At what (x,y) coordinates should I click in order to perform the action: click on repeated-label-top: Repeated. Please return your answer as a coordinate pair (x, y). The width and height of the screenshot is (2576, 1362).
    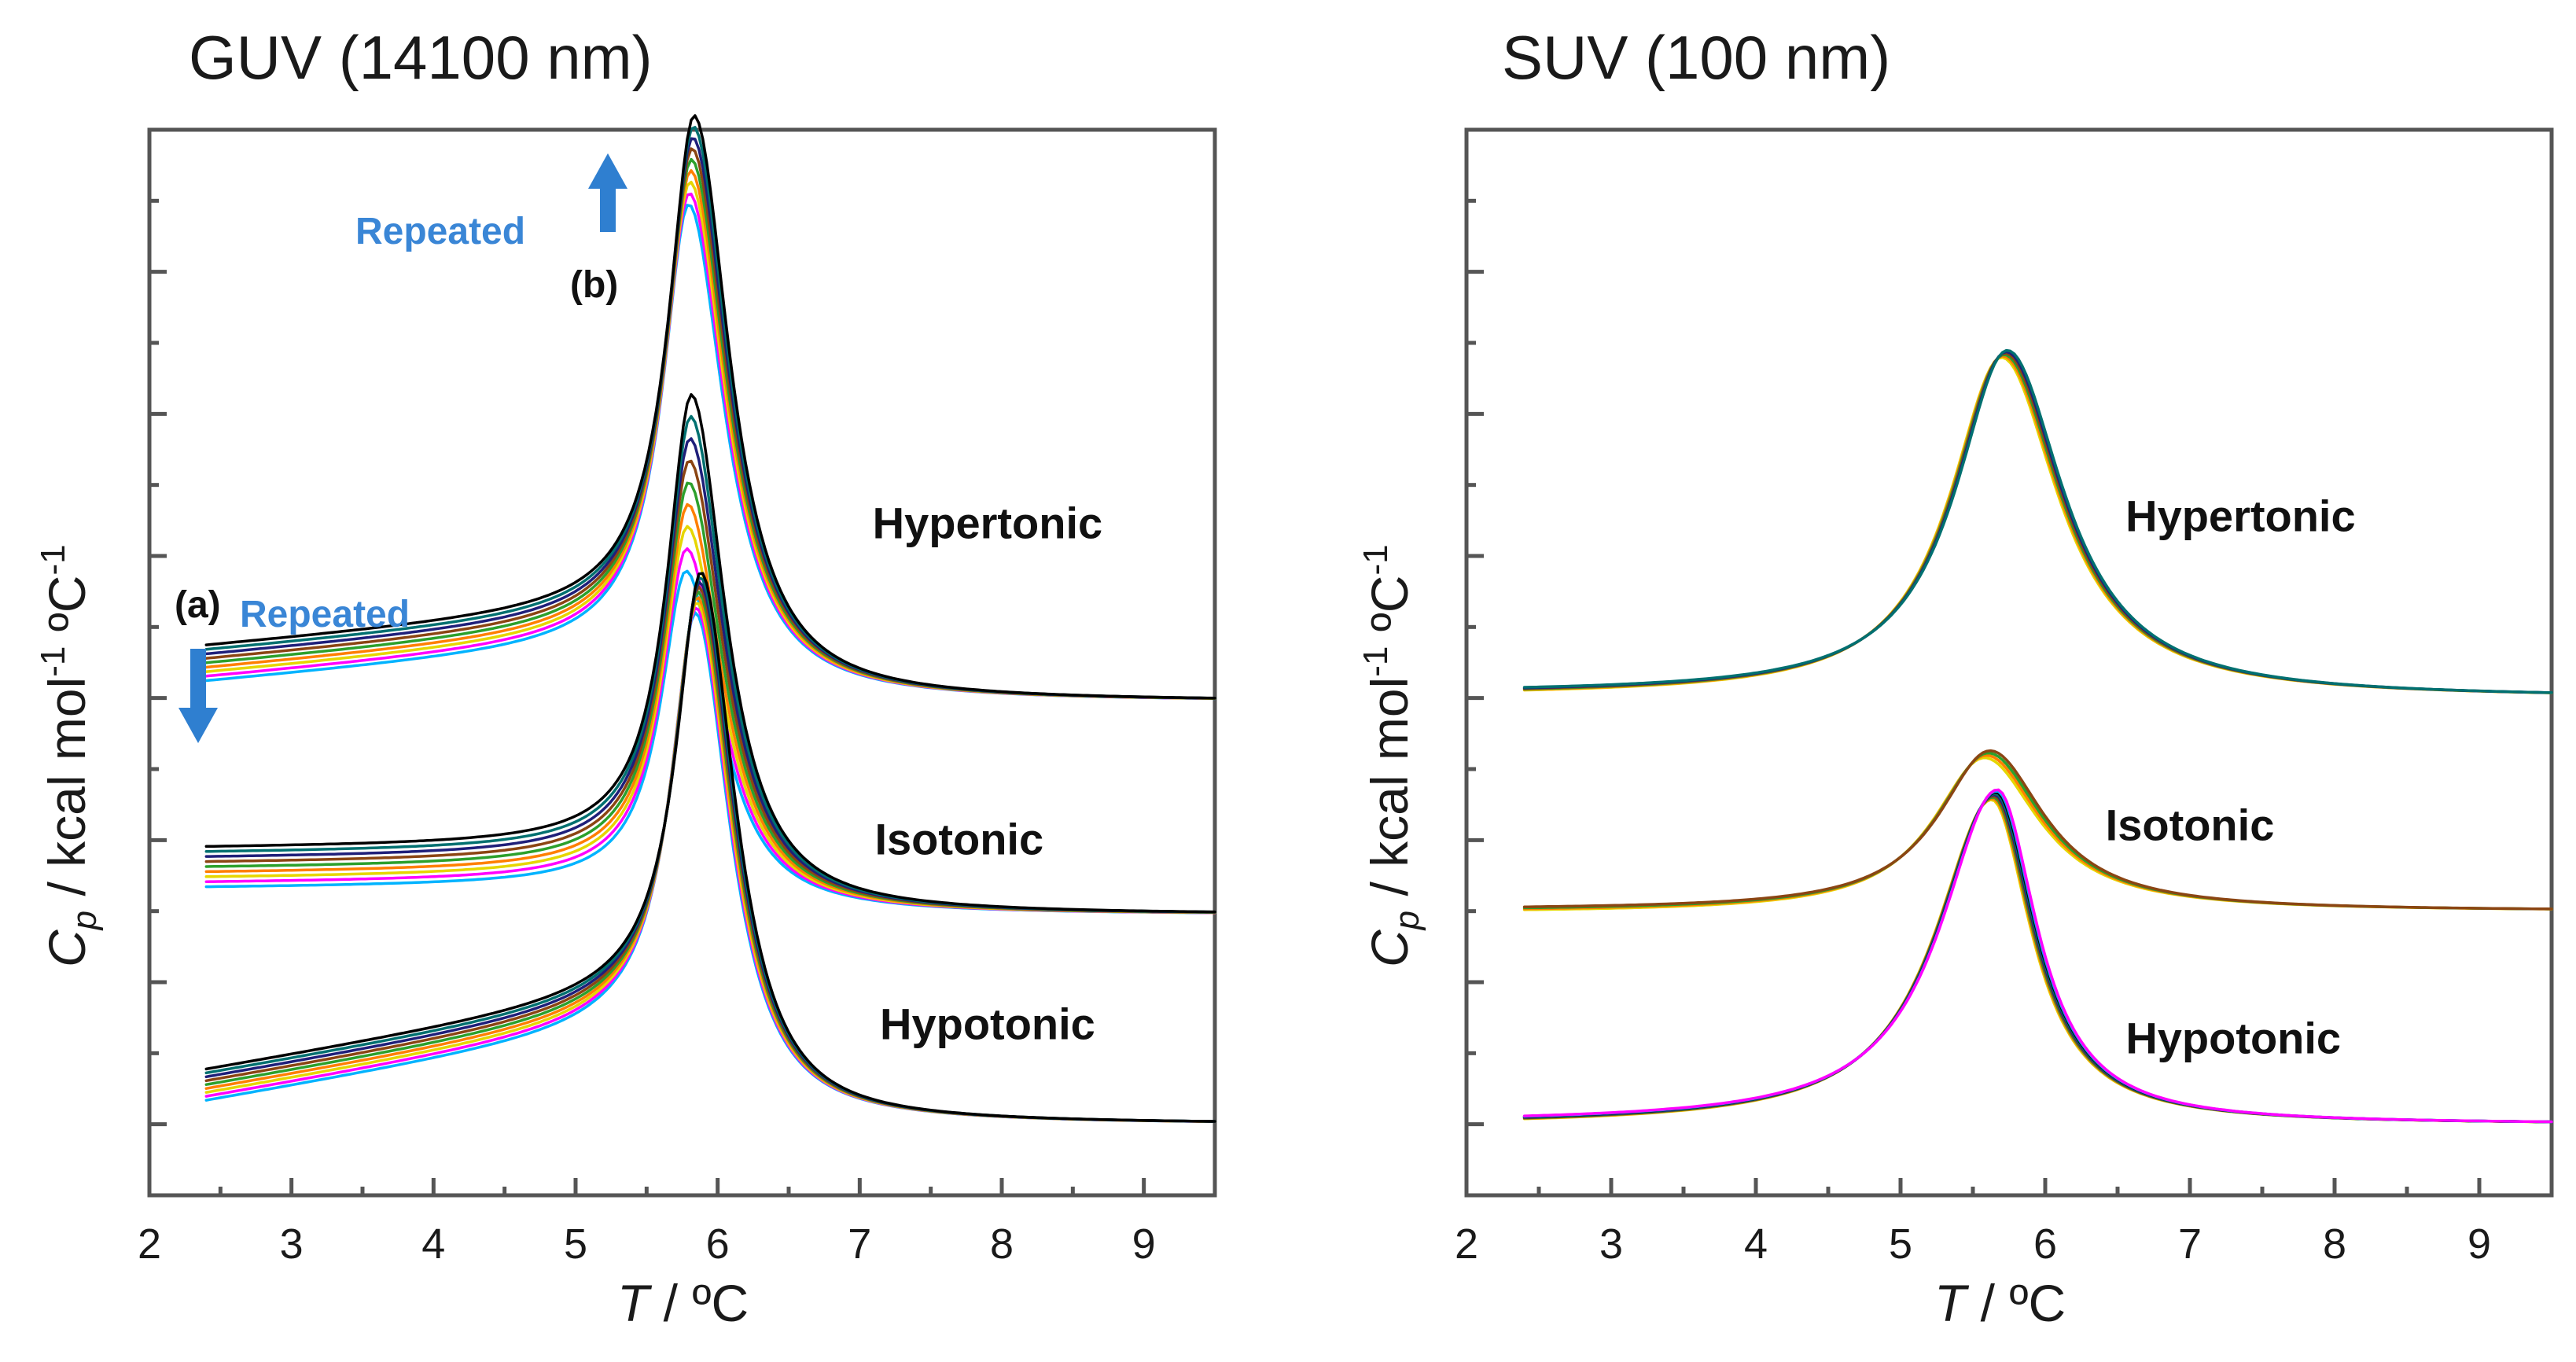
    Looking at the image, I should click on (440, 231).